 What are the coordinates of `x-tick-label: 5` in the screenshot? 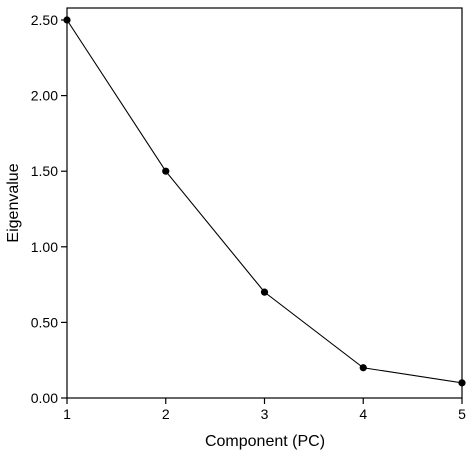 It's located at (462, 414).